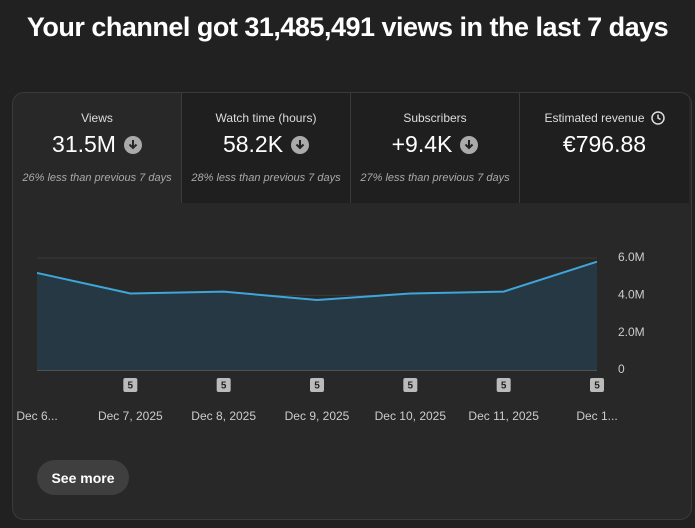  What do you see at coordinates (422, 144) in the screenshot?
I see `metric-value: +9.4K` at bounding box center [422, 144].